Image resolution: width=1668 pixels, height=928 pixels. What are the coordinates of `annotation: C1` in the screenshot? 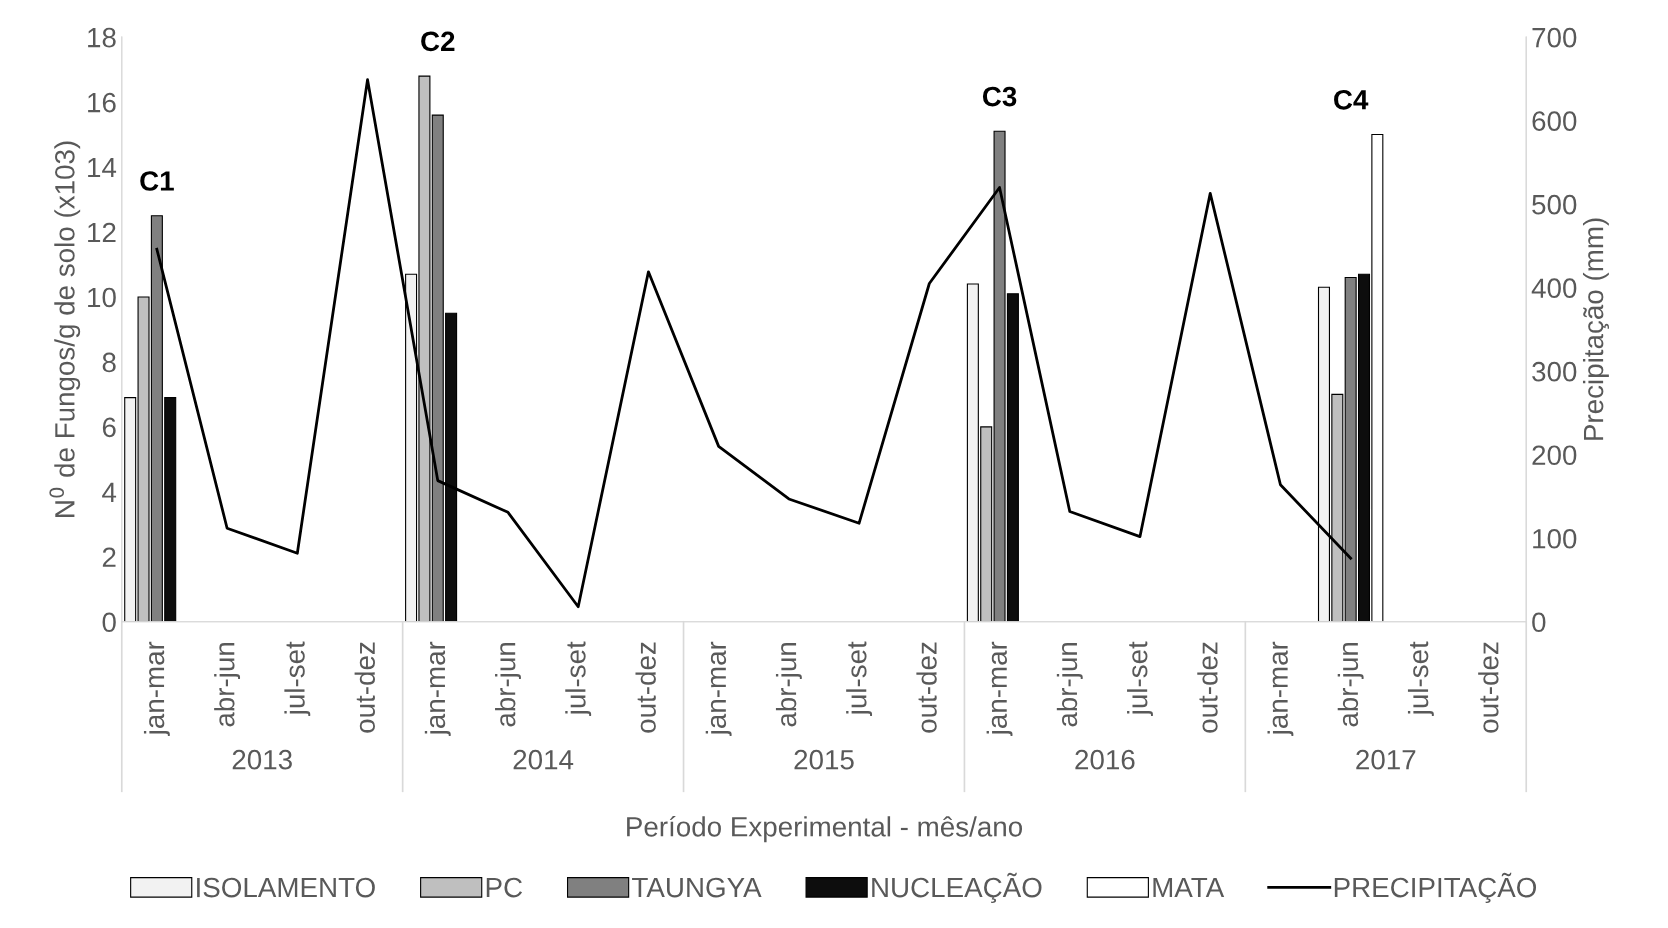 It's located at (157, 181).